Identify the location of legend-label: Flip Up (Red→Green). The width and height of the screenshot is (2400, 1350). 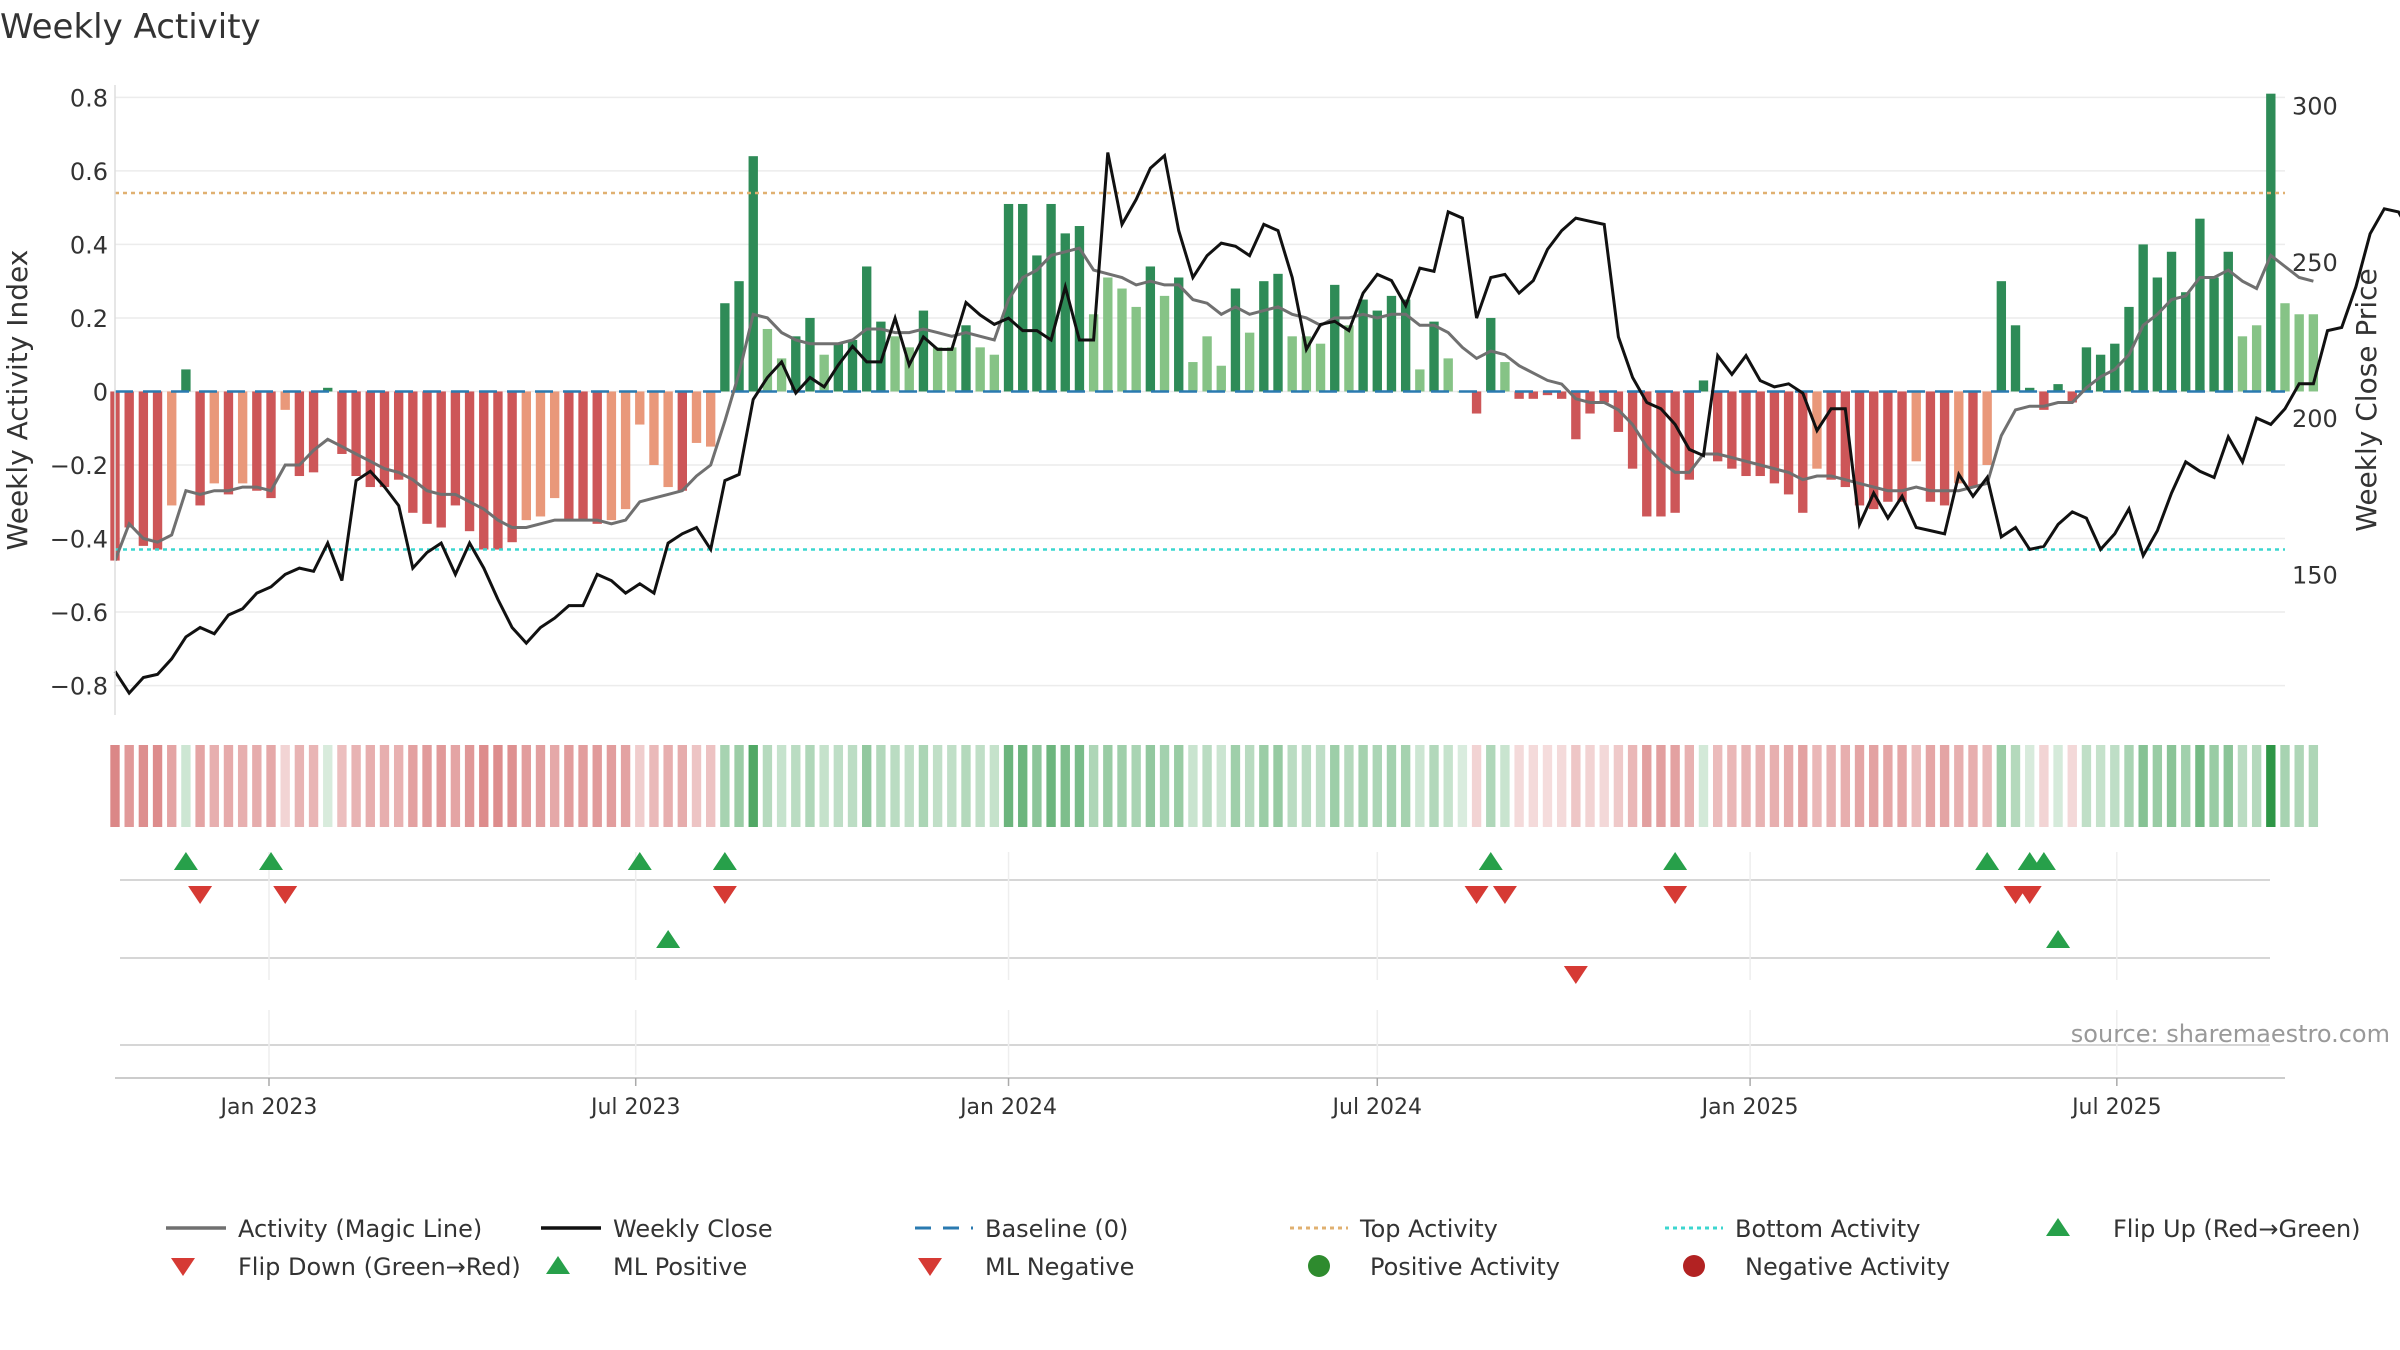
(2237, 1229).